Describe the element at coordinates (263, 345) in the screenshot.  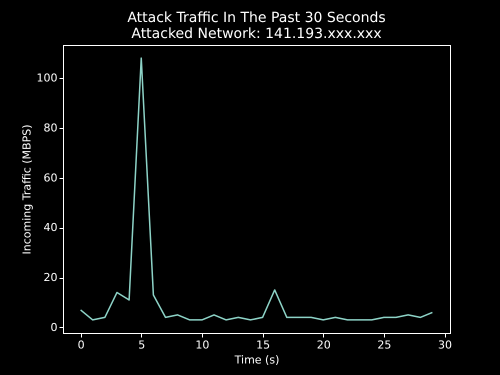
I see `x-tick-label: 15` at that location.